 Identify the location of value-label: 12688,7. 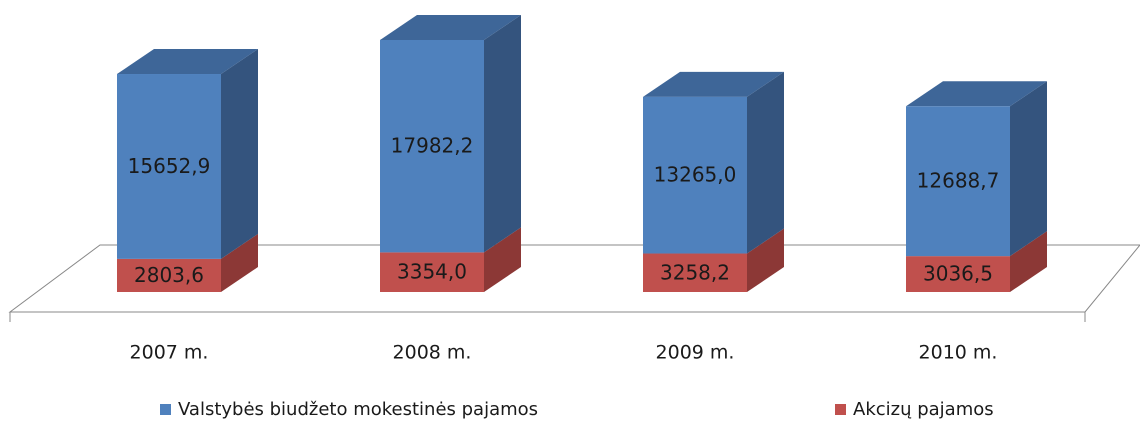
(958, 181).